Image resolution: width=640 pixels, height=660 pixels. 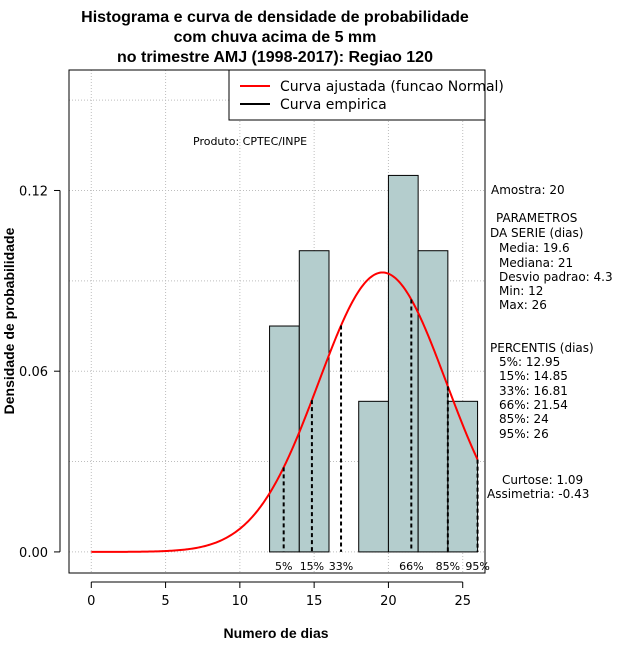 What do you see at coordinates (33, 553) in the screenshot?
I see `y-tick-label: 0.00` at bounding box center [33, 553].